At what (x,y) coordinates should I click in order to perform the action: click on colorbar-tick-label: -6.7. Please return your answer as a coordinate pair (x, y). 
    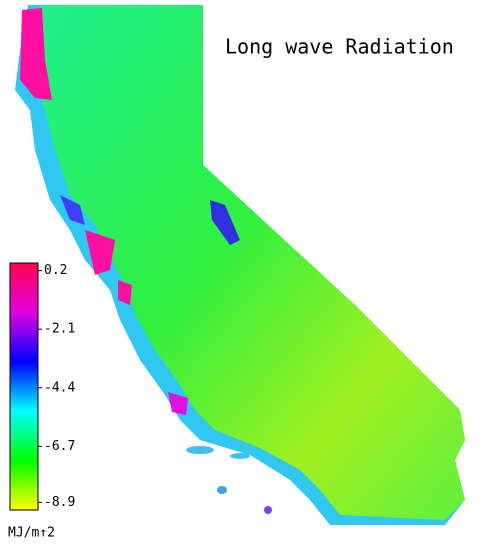
    Looking at the image, I should click on (59, 446).